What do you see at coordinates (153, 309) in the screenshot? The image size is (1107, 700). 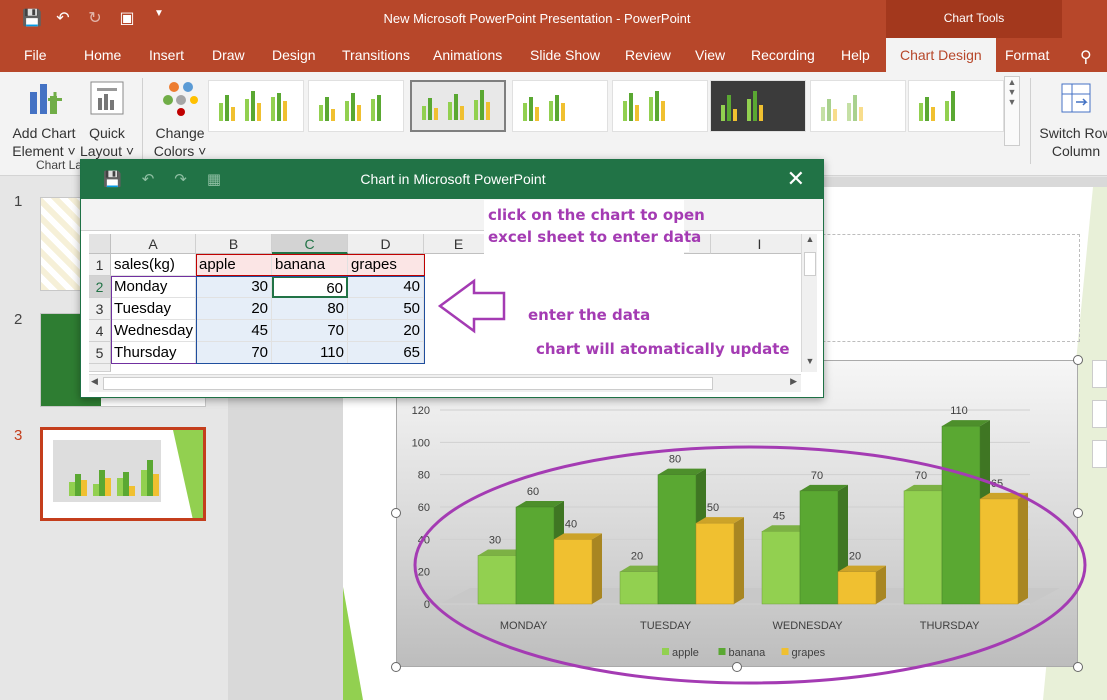 I see `cell-a3: Tuesday` at bounding box center [153, 309].